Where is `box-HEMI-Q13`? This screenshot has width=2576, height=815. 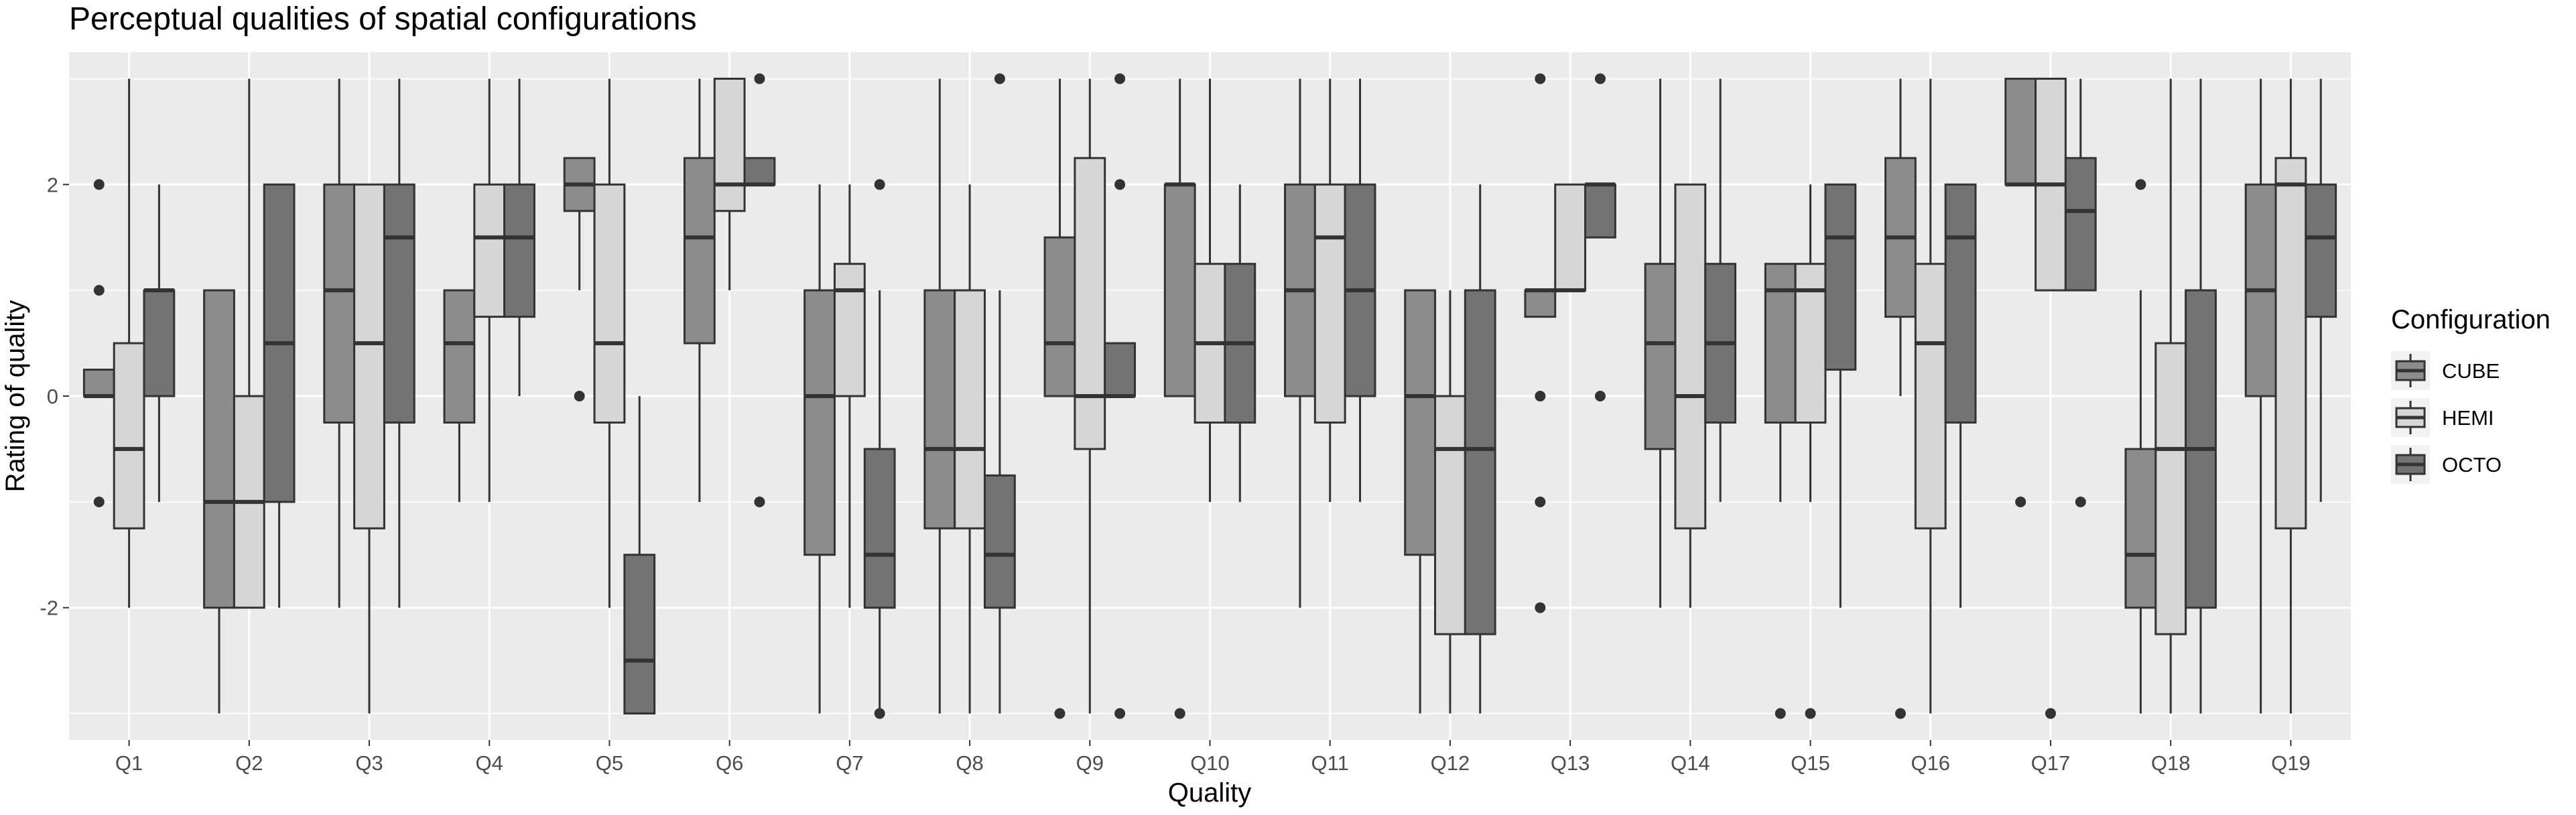 box-HEMI-Q13 is located at coordinates (1570, 238).